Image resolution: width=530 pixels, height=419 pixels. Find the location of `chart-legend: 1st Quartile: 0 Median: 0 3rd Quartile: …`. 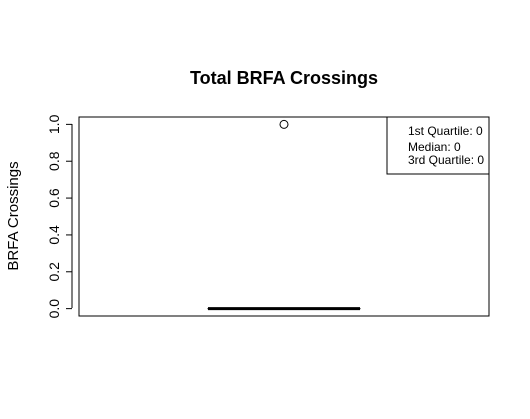

chart-legend: 1st Quartile: 0 Median: 0 3rd Quartile: … is located at coordinates (438, 145).